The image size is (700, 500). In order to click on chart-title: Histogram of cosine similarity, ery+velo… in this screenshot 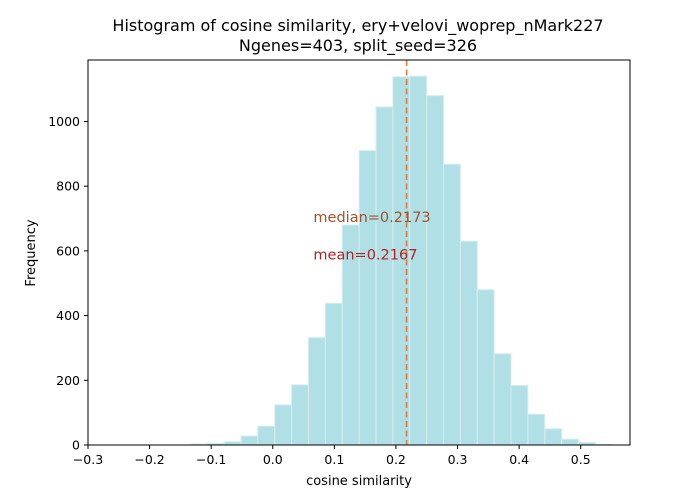, I will do `click(357, 26)`.